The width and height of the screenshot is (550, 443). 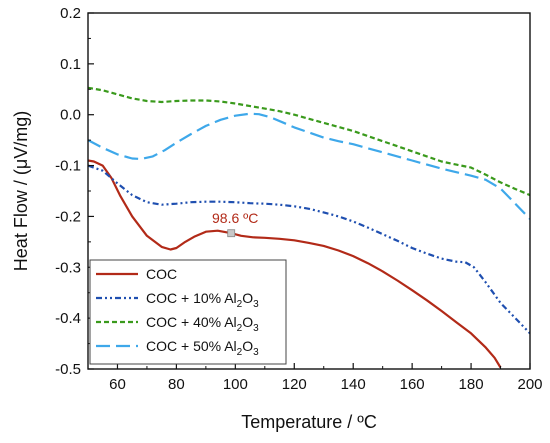 What do you see at coordinates (176, 384) in the screenshot?
I see `x-tick-label: 80` at bounding box center [176, 384].